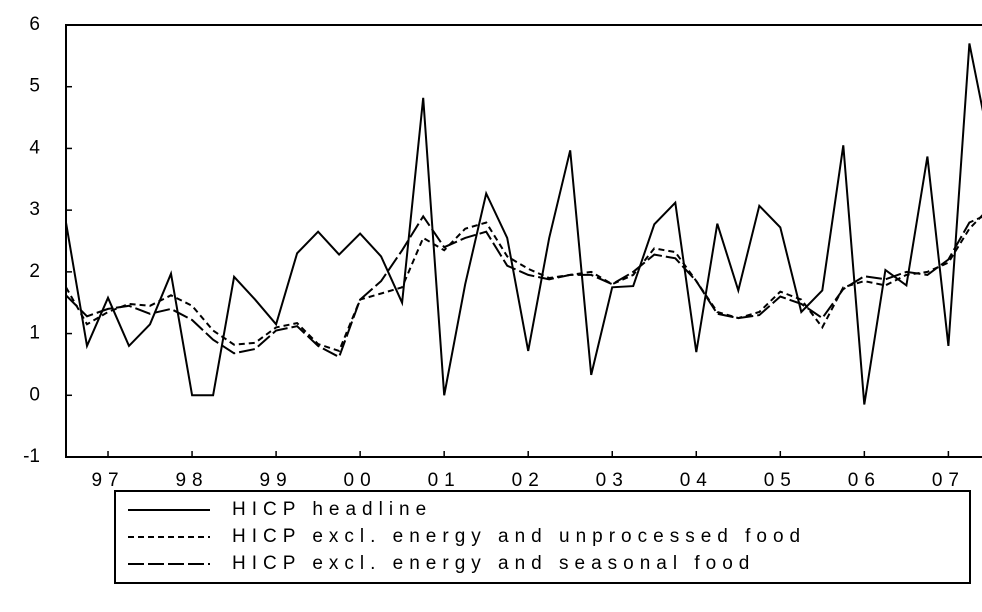 This screenshot has height=612, width=982. I want to click on x-tick-label: 06, so click(864, 480).